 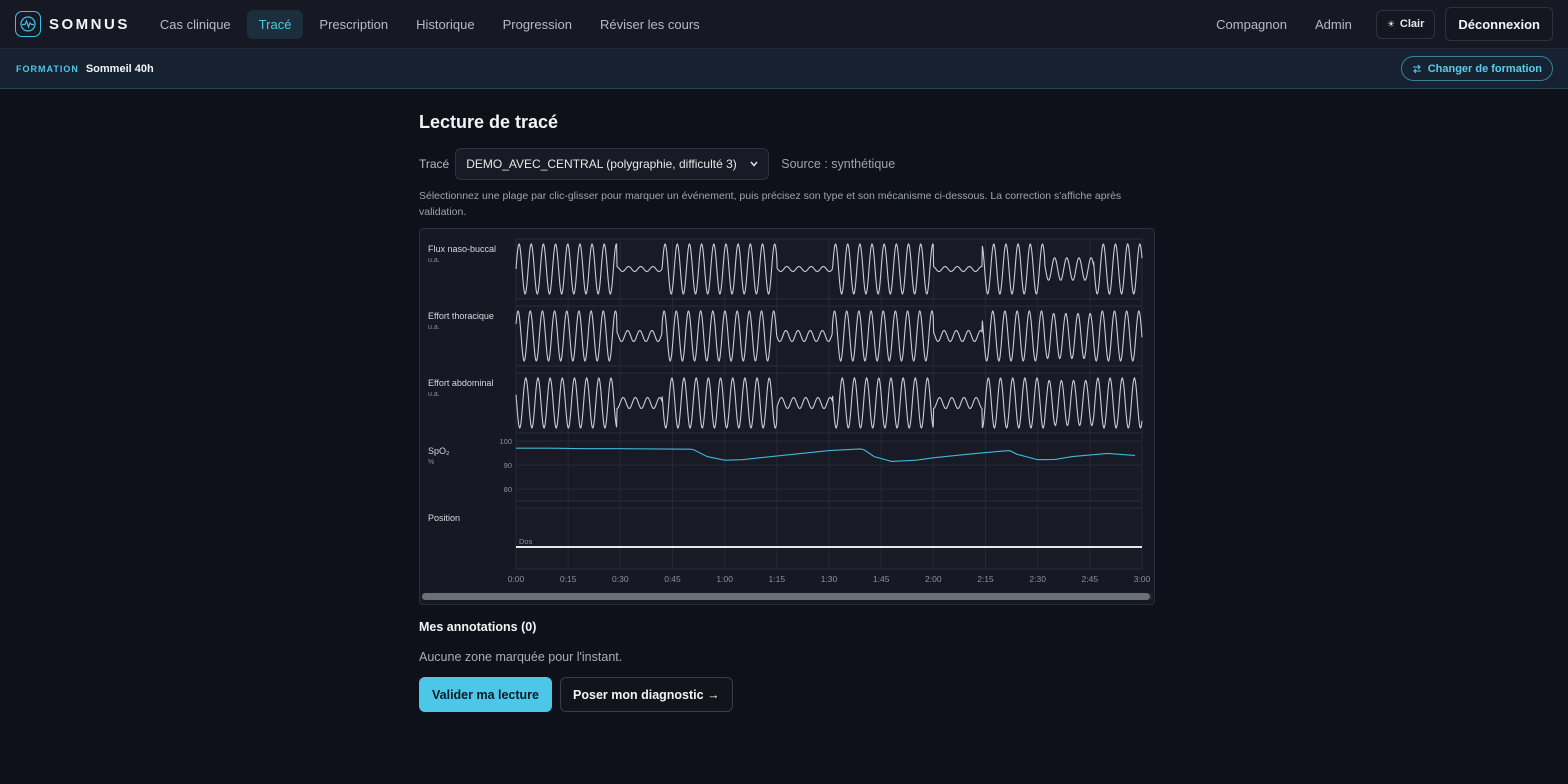 I want to click on airflow-trace, so click(x=829, y=269).